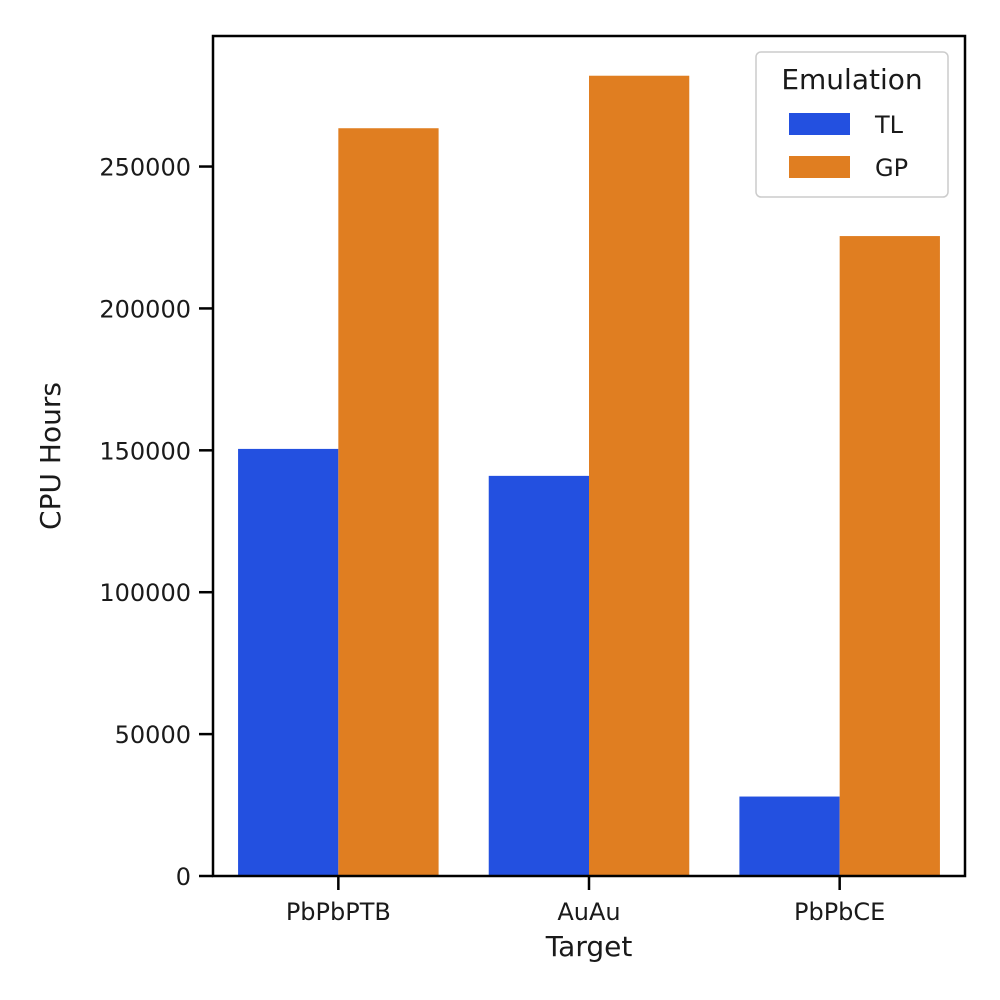  I want to click on x-axis-label: Target, so click(589, 946).